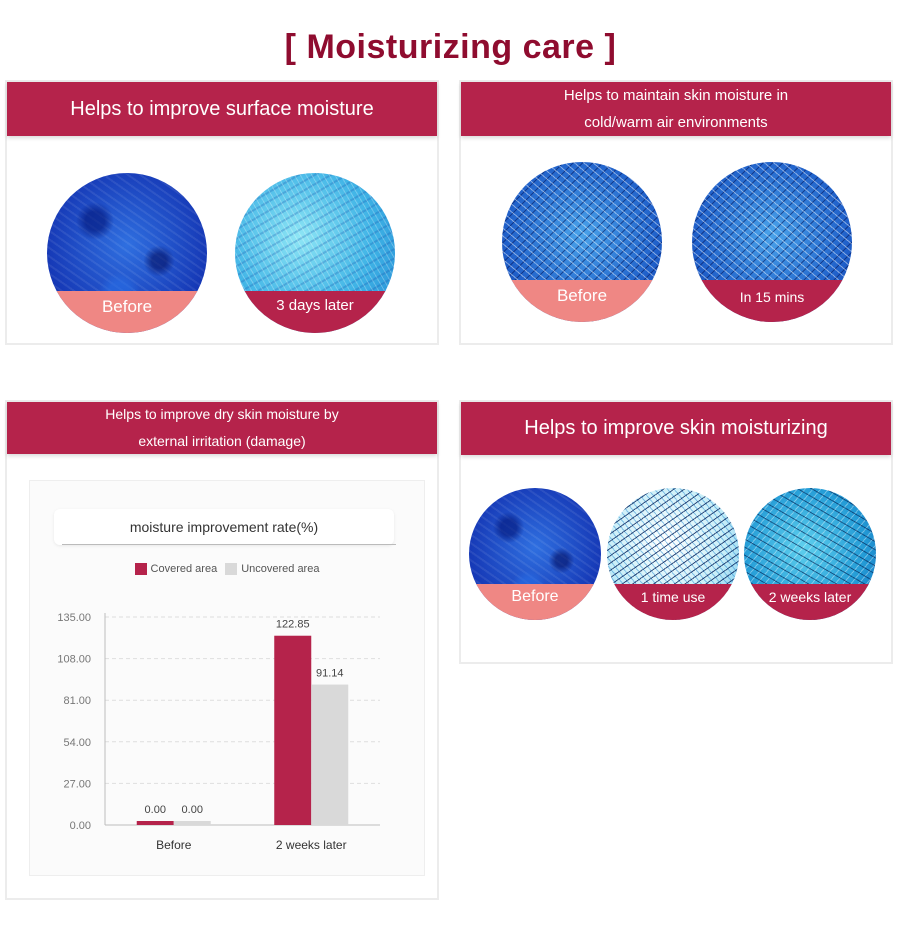  I want to click on legend-label: Covered area, so click(184, 569).